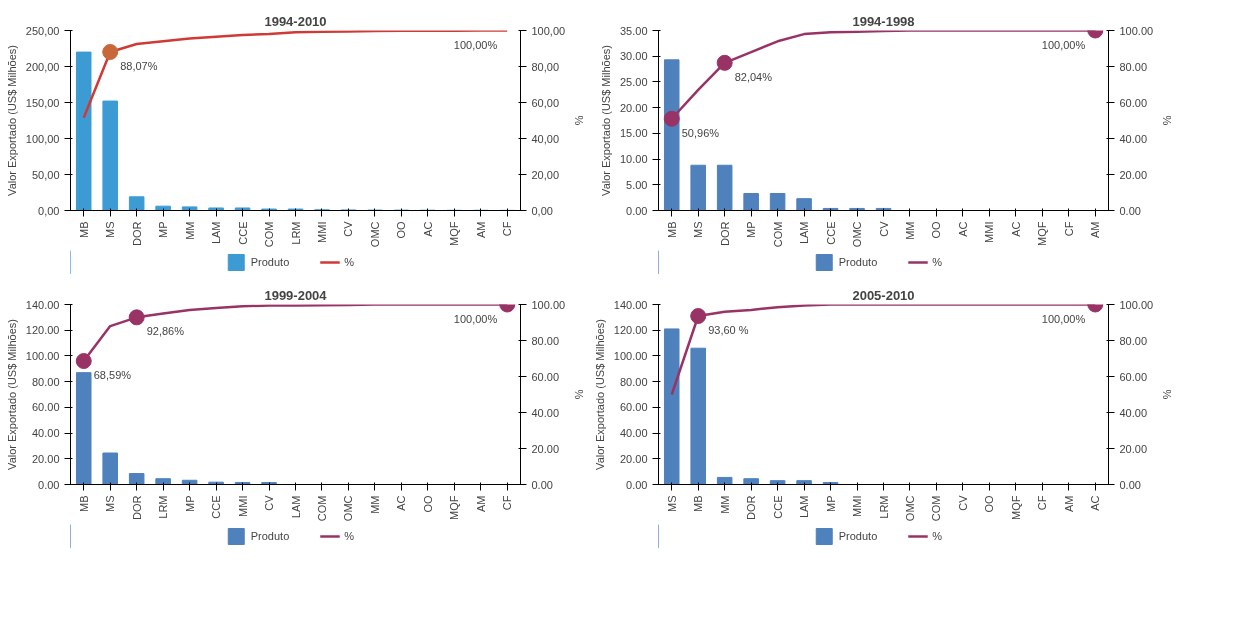 The image size is (1239, 630). Describe the element at coordinates (11, 120) in the screenshot. I see `y-axis-title: Valor Exportado (US$ Milhões)` at that location.